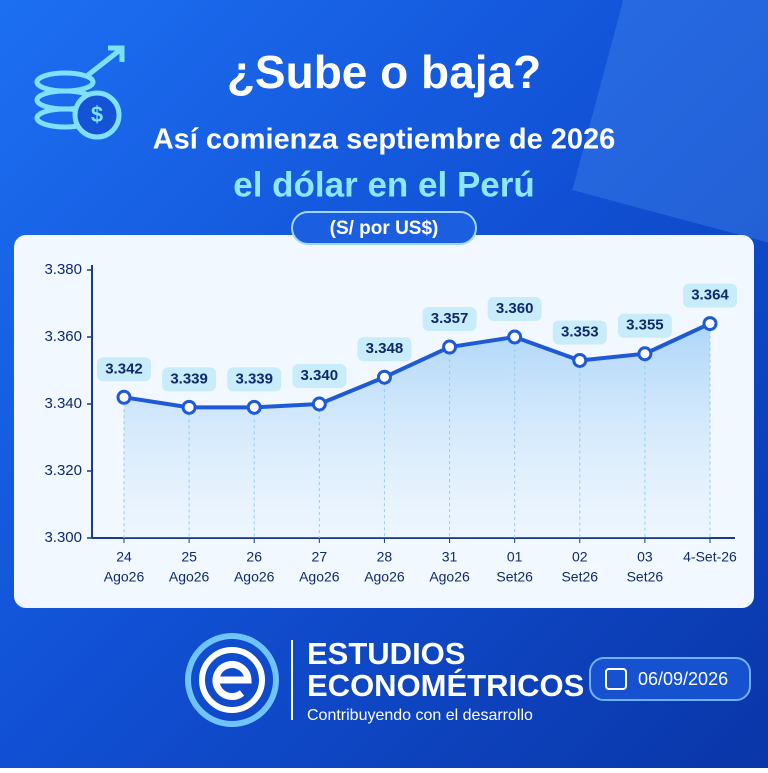 The image size is (768, 773). What do you see at coordinates (385, 557) in the screenshot?
I see `x-tick-label: 28` at bounding box center [385, 557].